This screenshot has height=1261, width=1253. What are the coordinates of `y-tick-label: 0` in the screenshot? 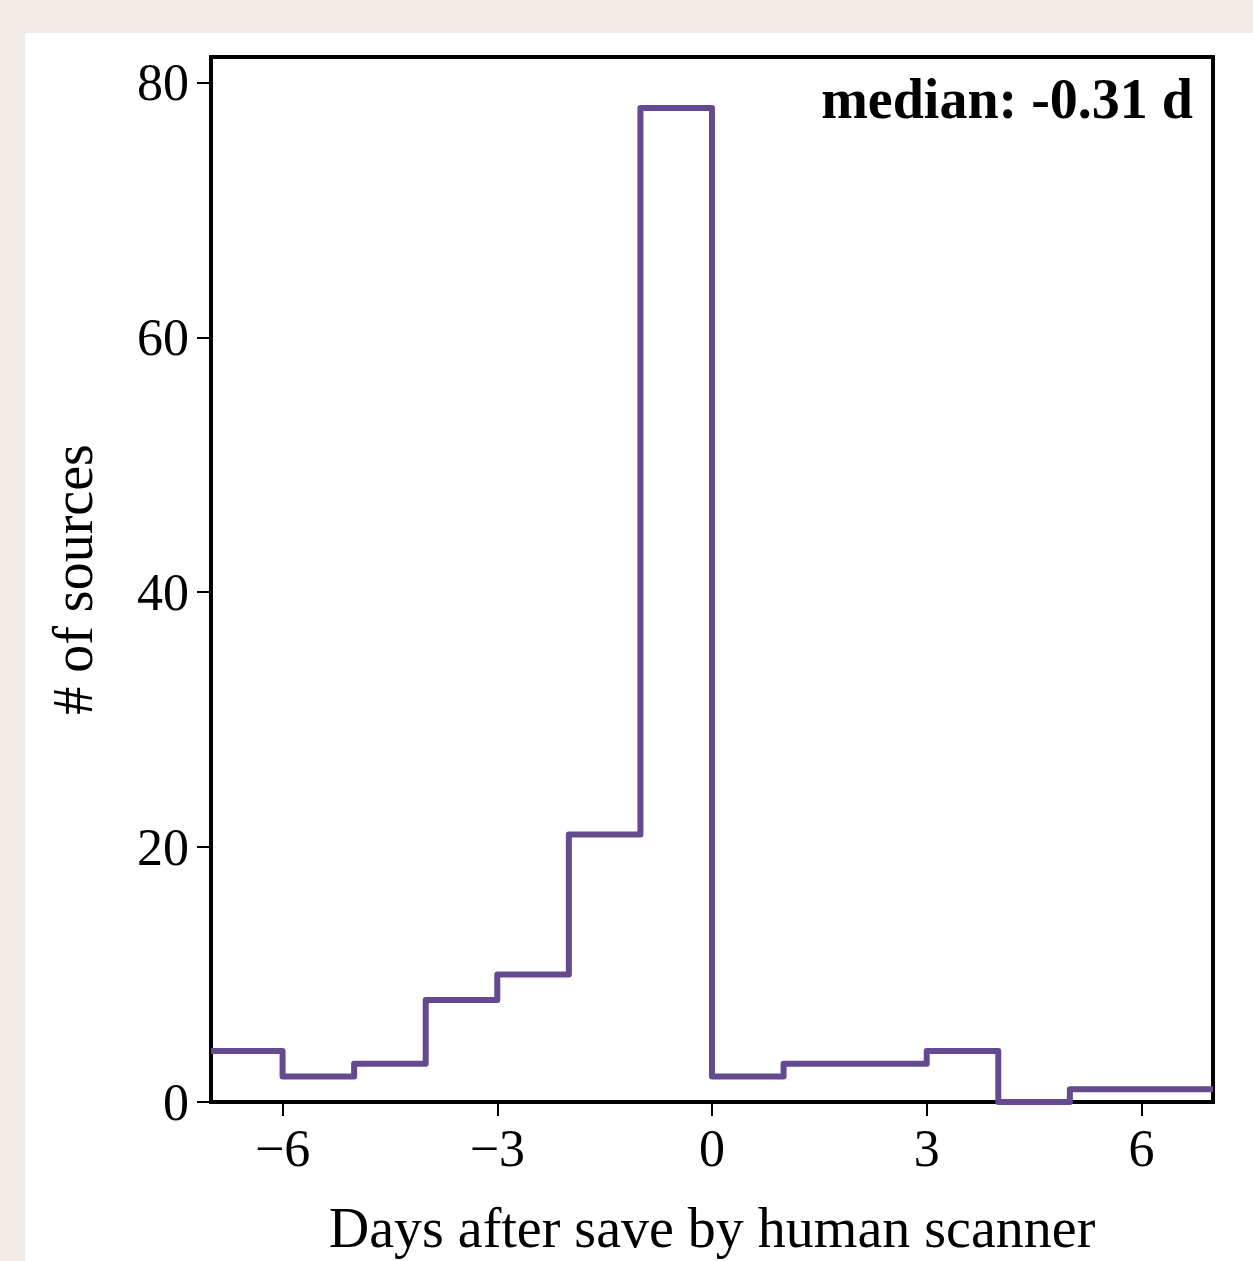 It's located at (176, 1102).